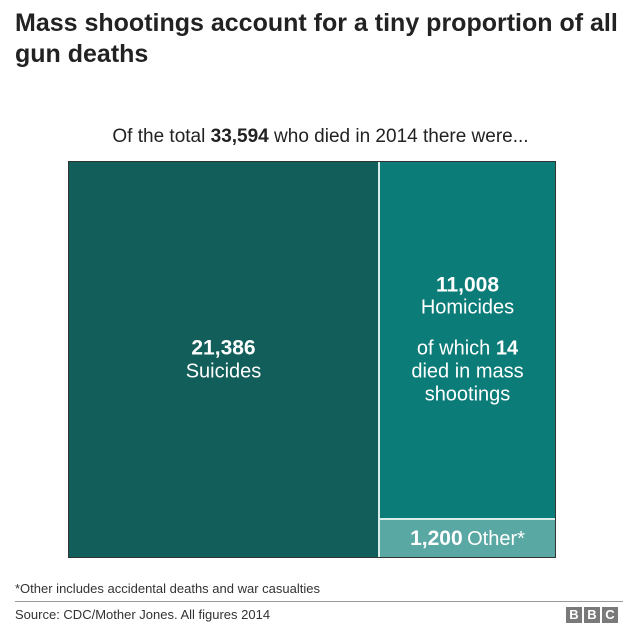 The height and width of the screenshot is (636, 641). Describe the element at coordinates (507, 348) in the screenshot. I see `note-num: 14` at that location.